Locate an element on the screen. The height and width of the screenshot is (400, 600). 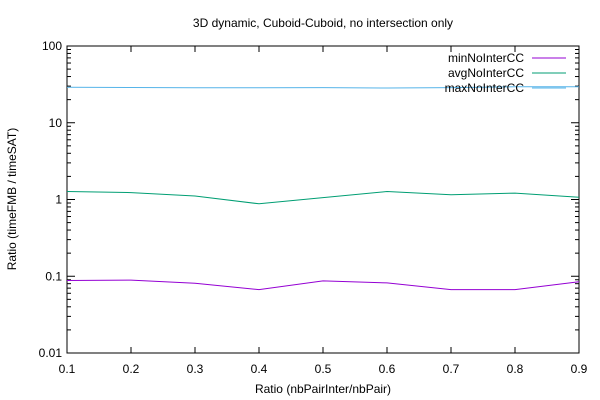
x-tick-label: 0.8 is located at coordinates (515, 369).